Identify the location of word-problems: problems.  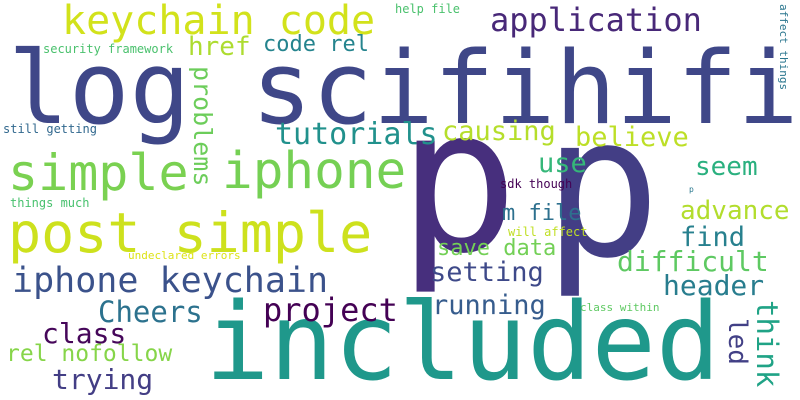
(202, 126).